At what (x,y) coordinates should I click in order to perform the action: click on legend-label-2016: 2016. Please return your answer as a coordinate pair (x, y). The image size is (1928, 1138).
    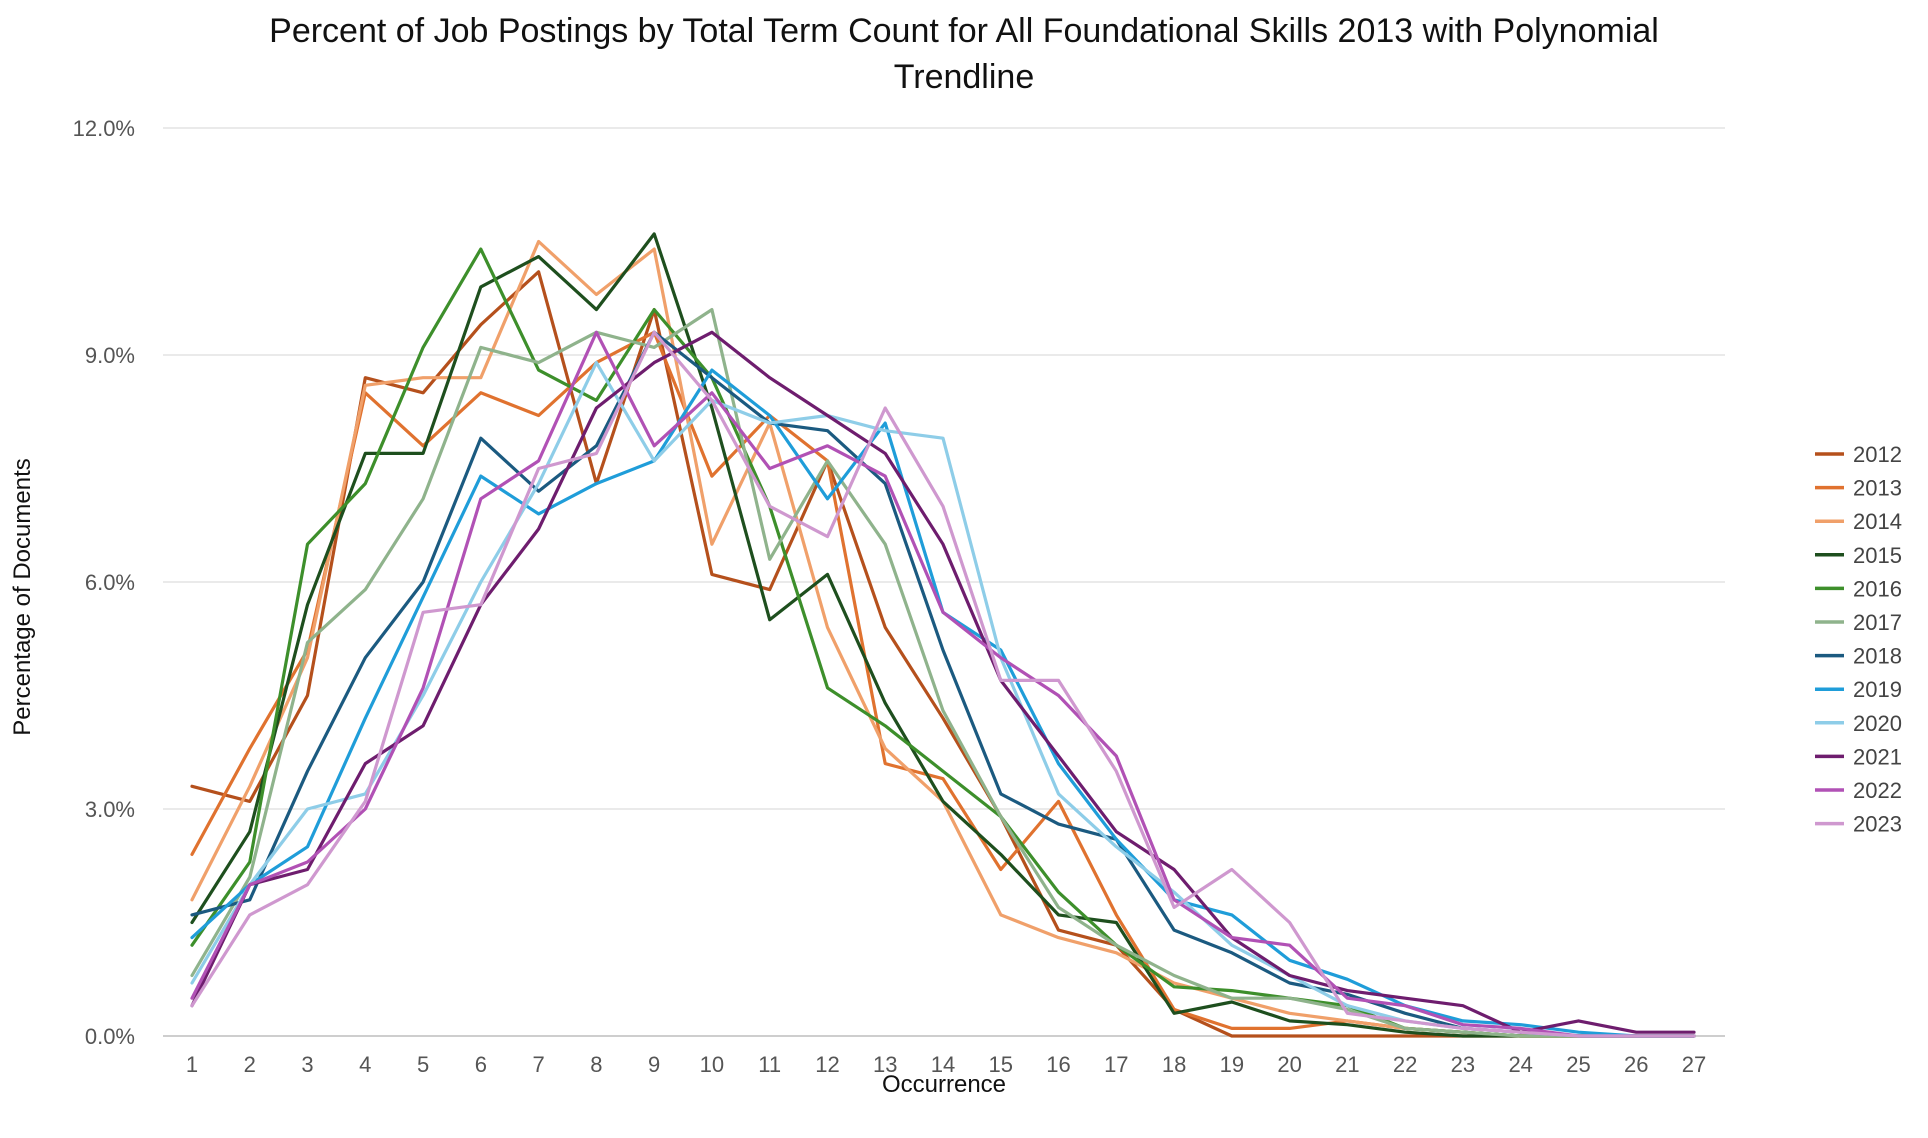
    Looking at the image, I should click on (1877, 588).